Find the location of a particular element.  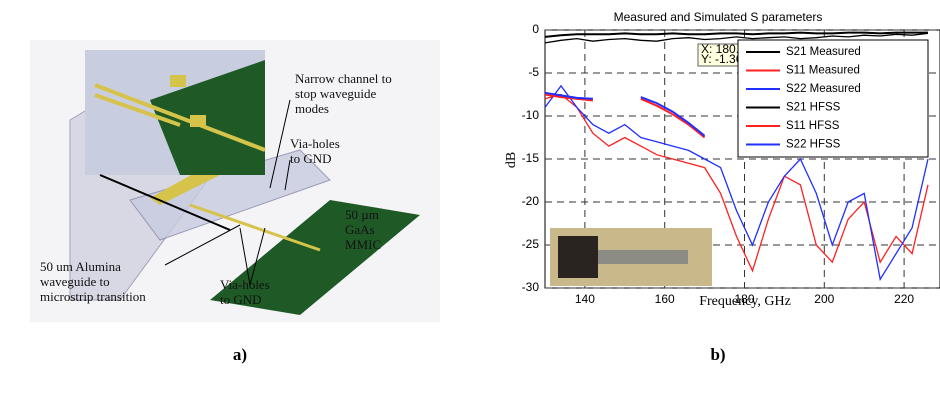

legend-label: S22 Measured is located at coordinates (823, 89).